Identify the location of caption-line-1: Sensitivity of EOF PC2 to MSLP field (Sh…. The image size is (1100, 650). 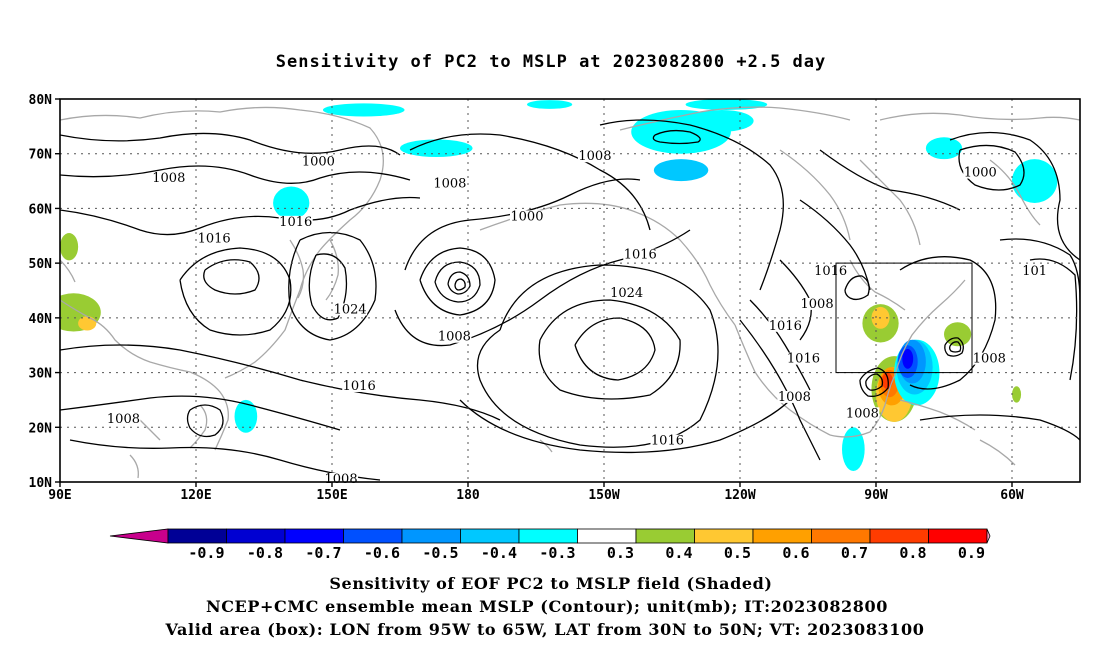
(550, 583).